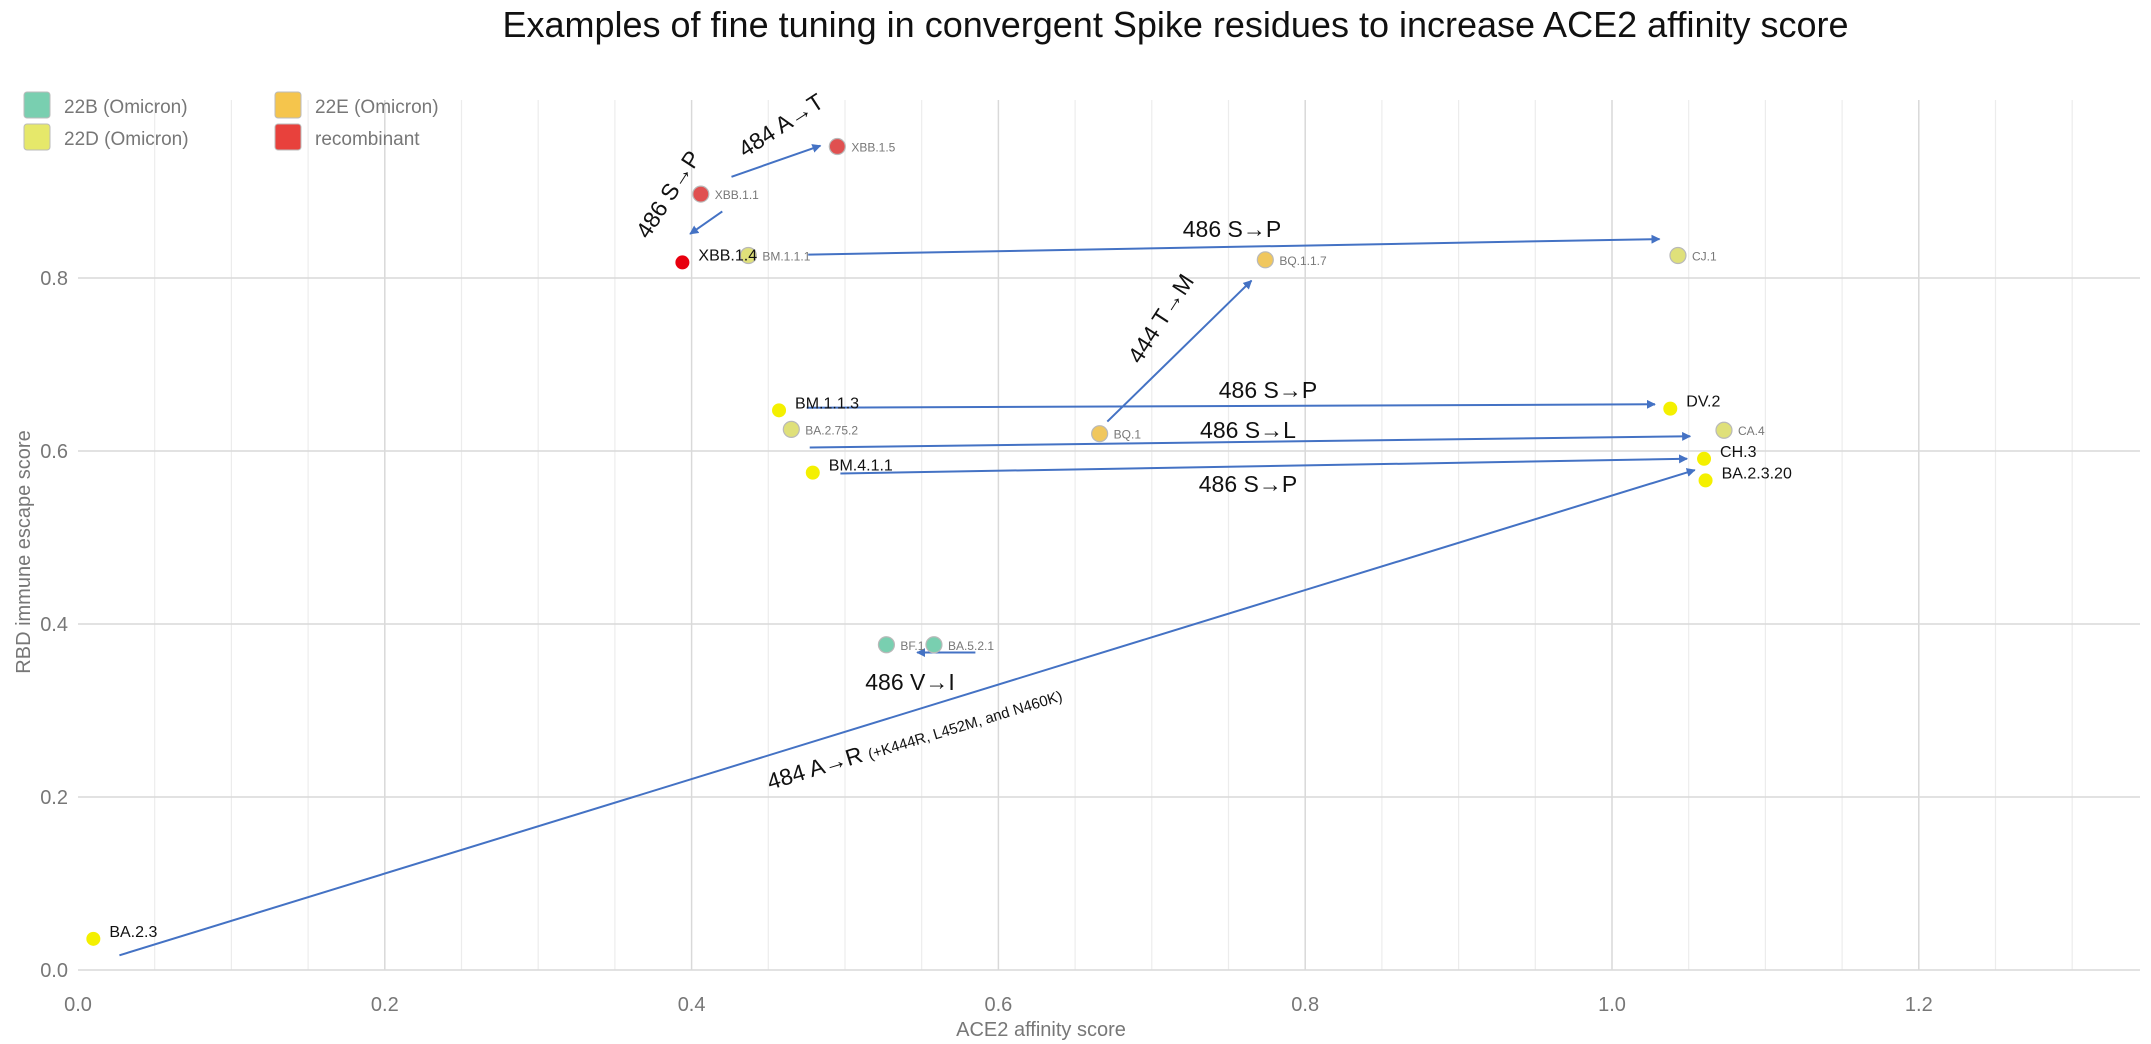 This screenshot has width=2151, height=1044. I want to click on y-tick-label: 0.4, so click(54, 625).